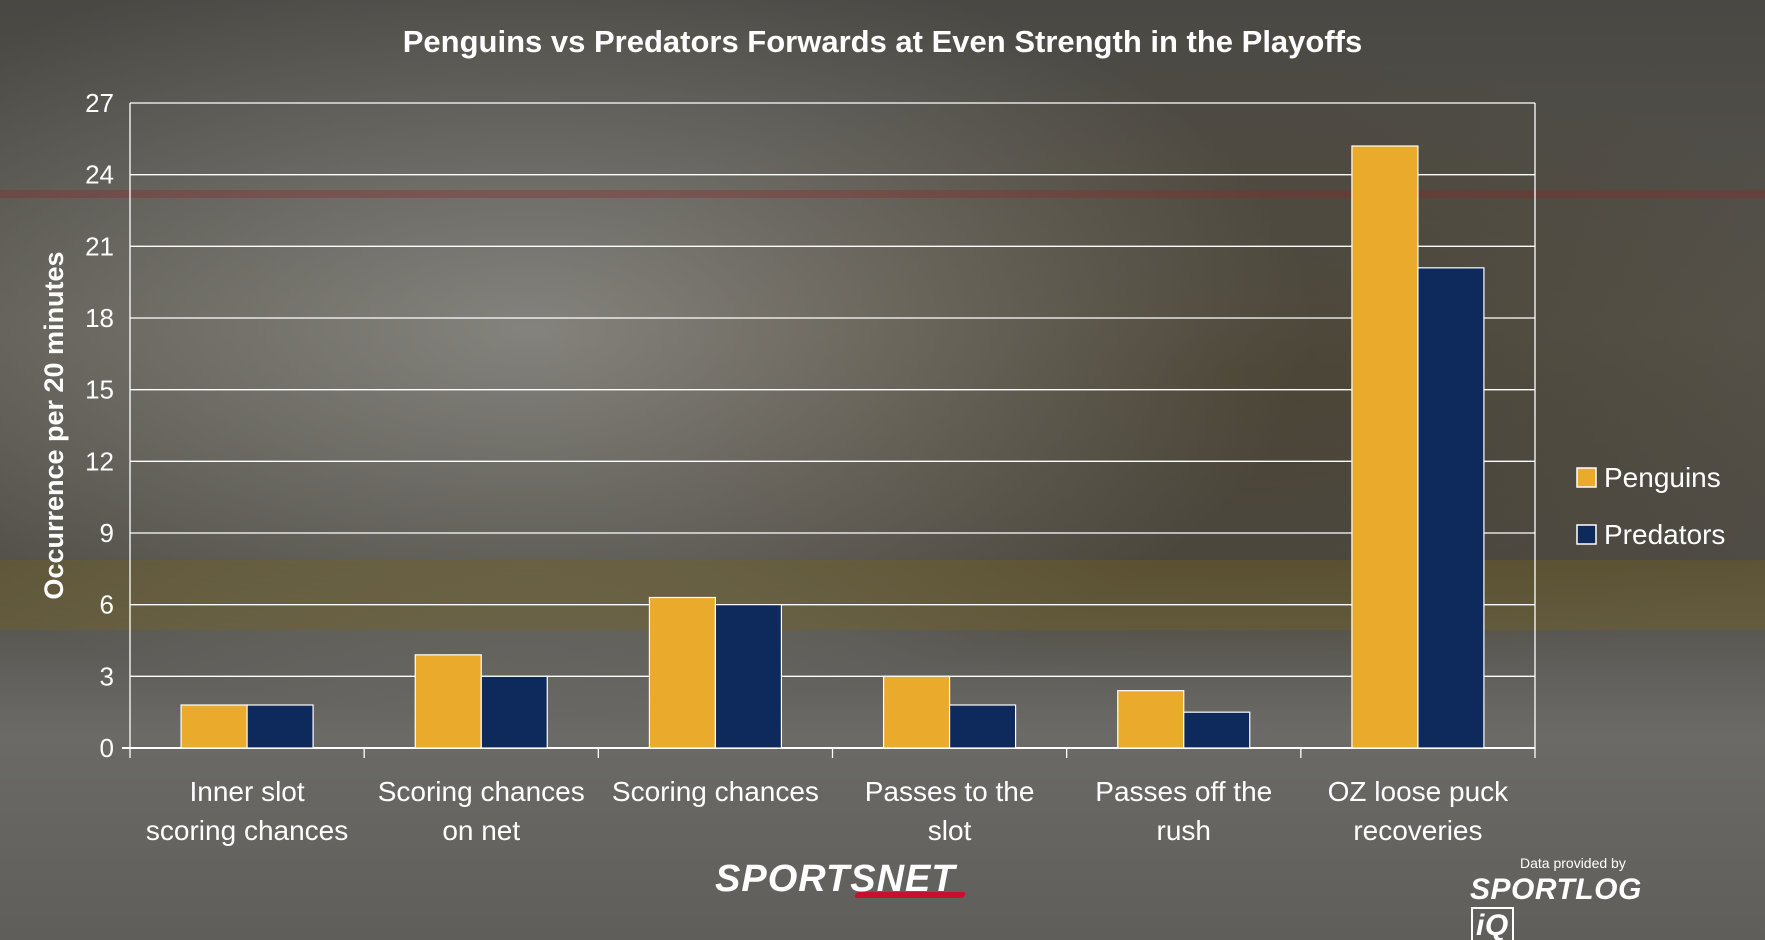 The image size is (1765, 940). I want to click on legend-label-predators: Predators, so click(1664, 534).